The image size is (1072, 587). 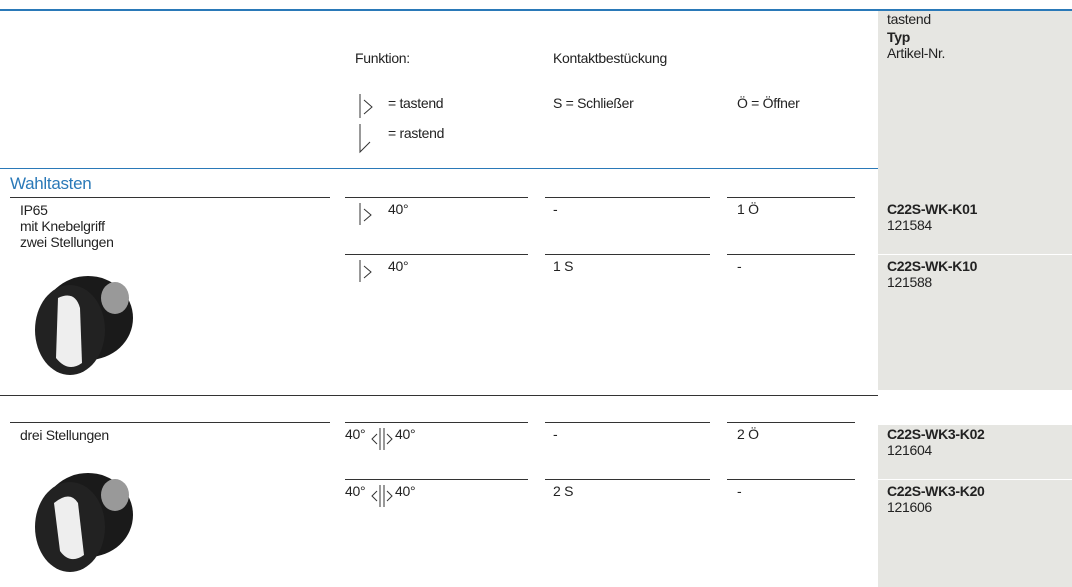 I want to click on contact-label: Kontaktbestückung, so click(x=610, y=58).